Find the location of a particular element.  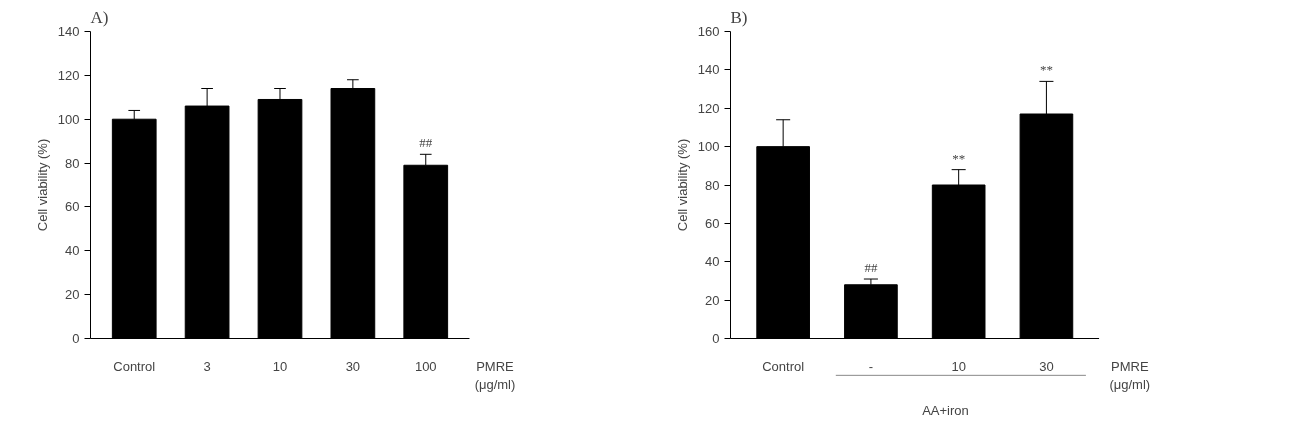

y-tick-label: 160 is located at coordinates (708, 31).